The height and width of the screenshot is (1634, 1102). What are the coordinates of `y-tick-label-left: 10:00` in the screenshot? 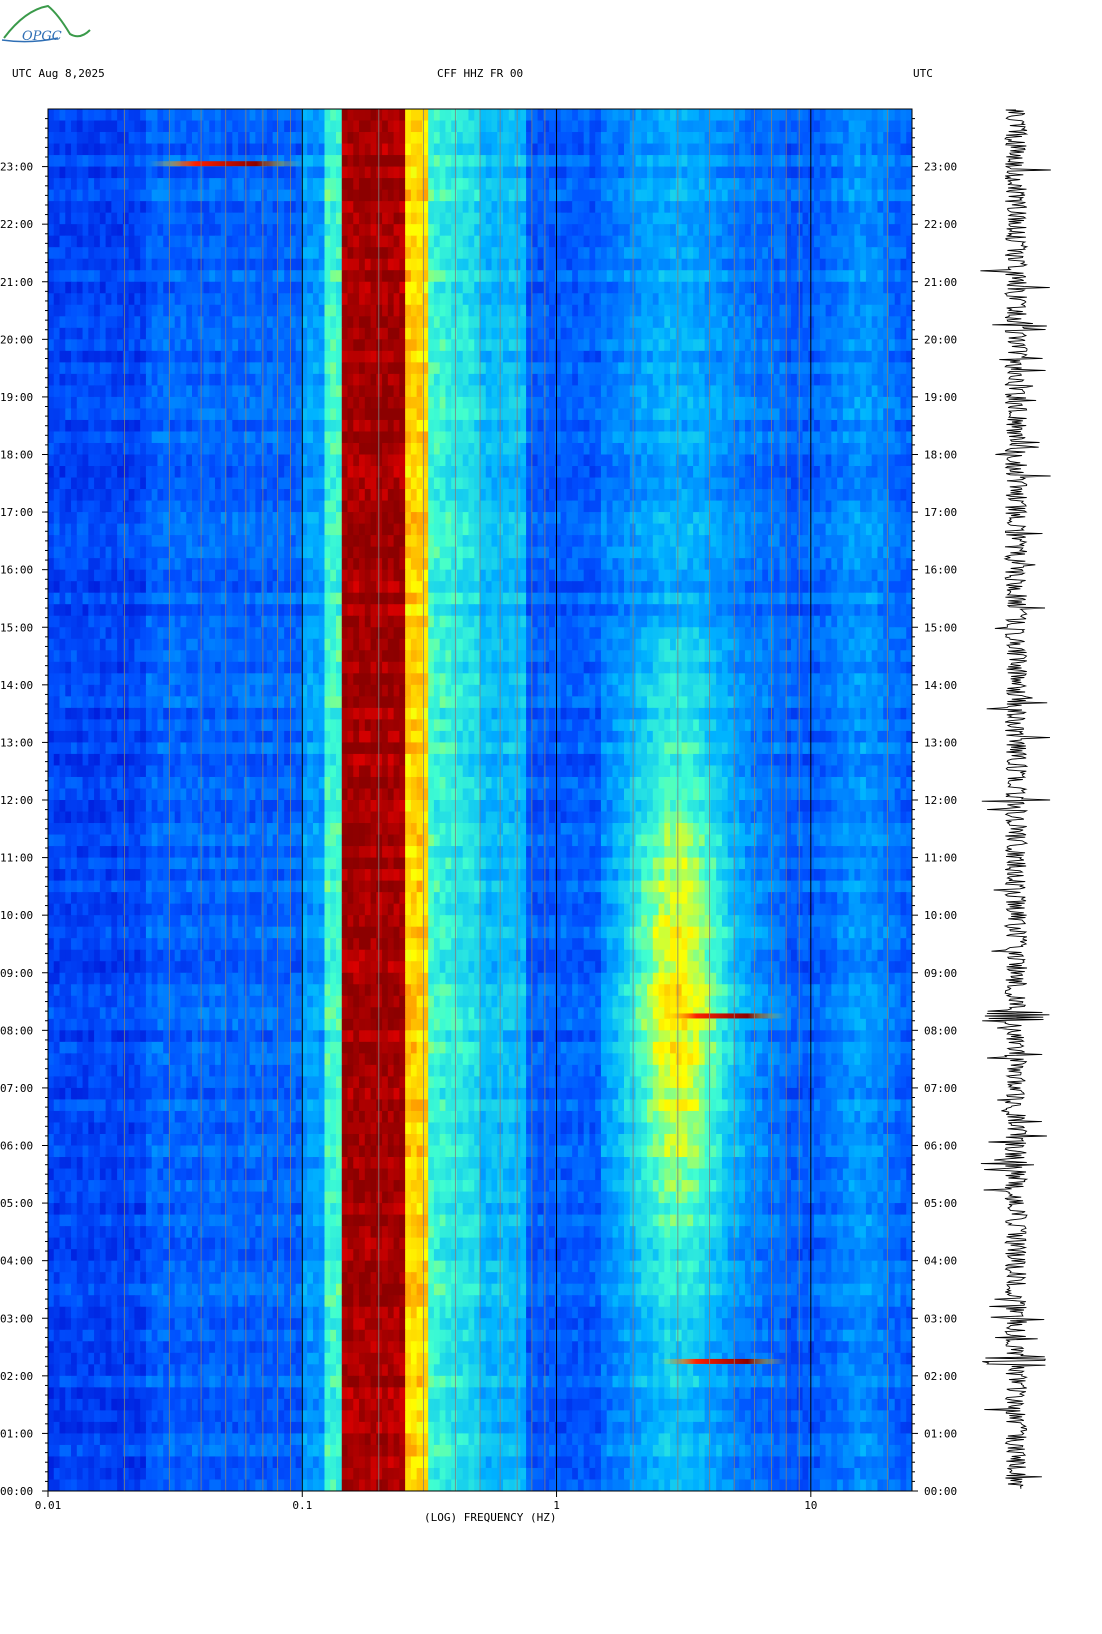 It's located at (16, 915).